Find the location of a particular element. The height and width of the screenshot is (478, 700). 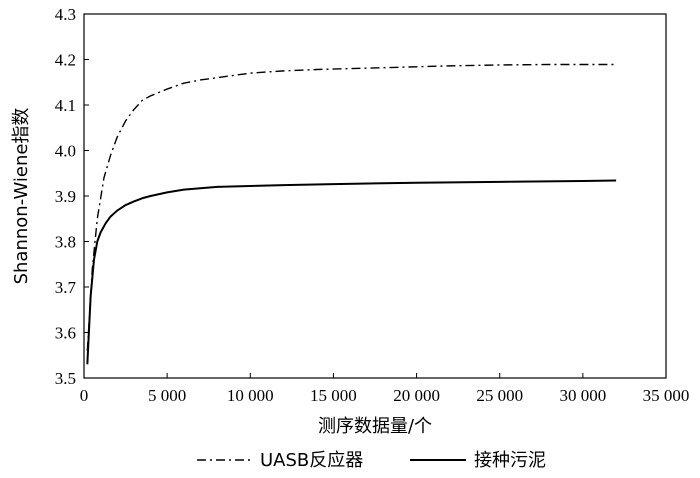

y-axis-ticks: 3.5 3.6 3.7 3.8 3.9 4.0 4.1 4.2 4.3 is located at coordinates (72, 196).